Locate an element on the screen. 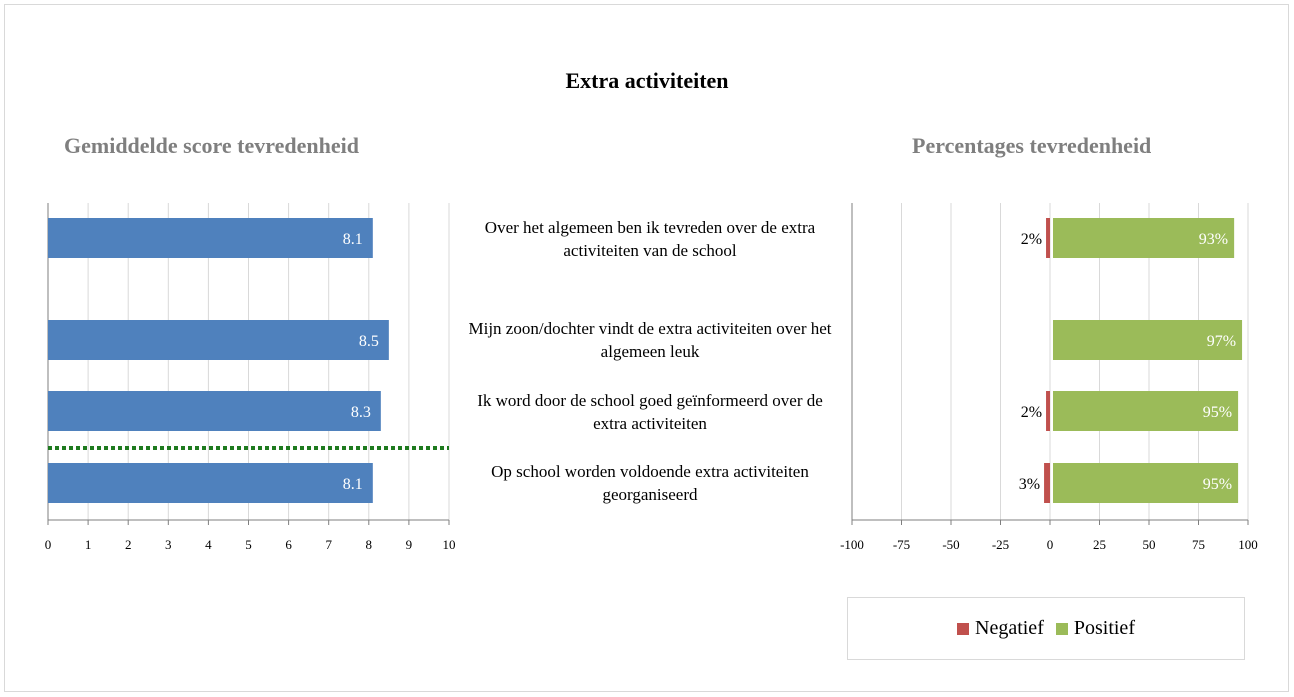  legend-item-positive: Positief is located at coordinates (1095, 628).